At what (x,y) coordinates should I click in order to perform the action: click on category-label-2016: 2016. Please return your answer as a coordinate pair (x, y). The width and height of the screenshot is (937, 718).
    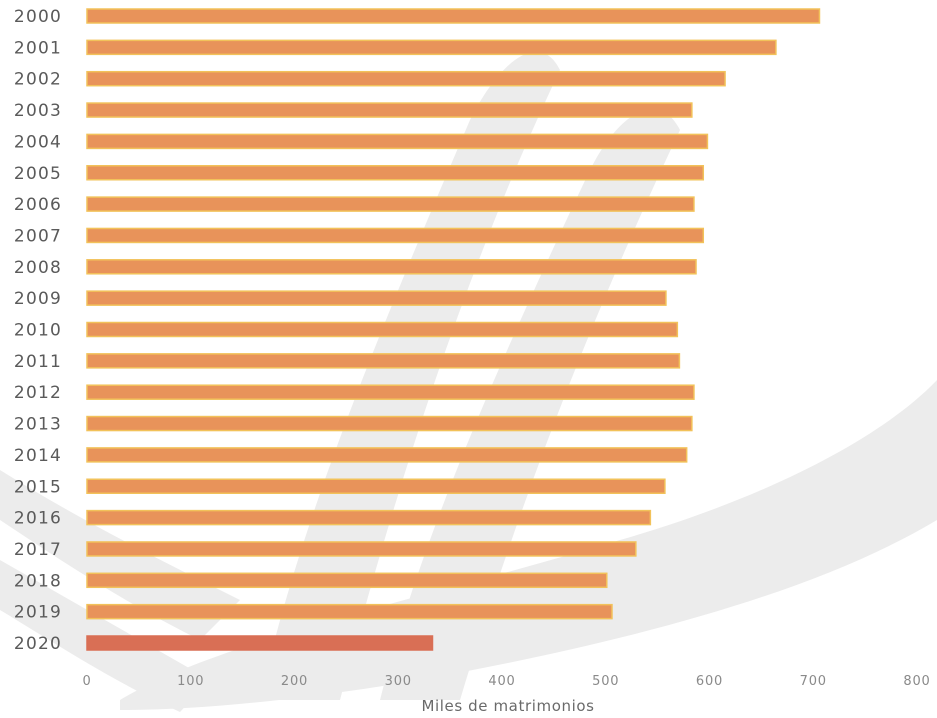
    Looking at the image, I should click on (38, 519).